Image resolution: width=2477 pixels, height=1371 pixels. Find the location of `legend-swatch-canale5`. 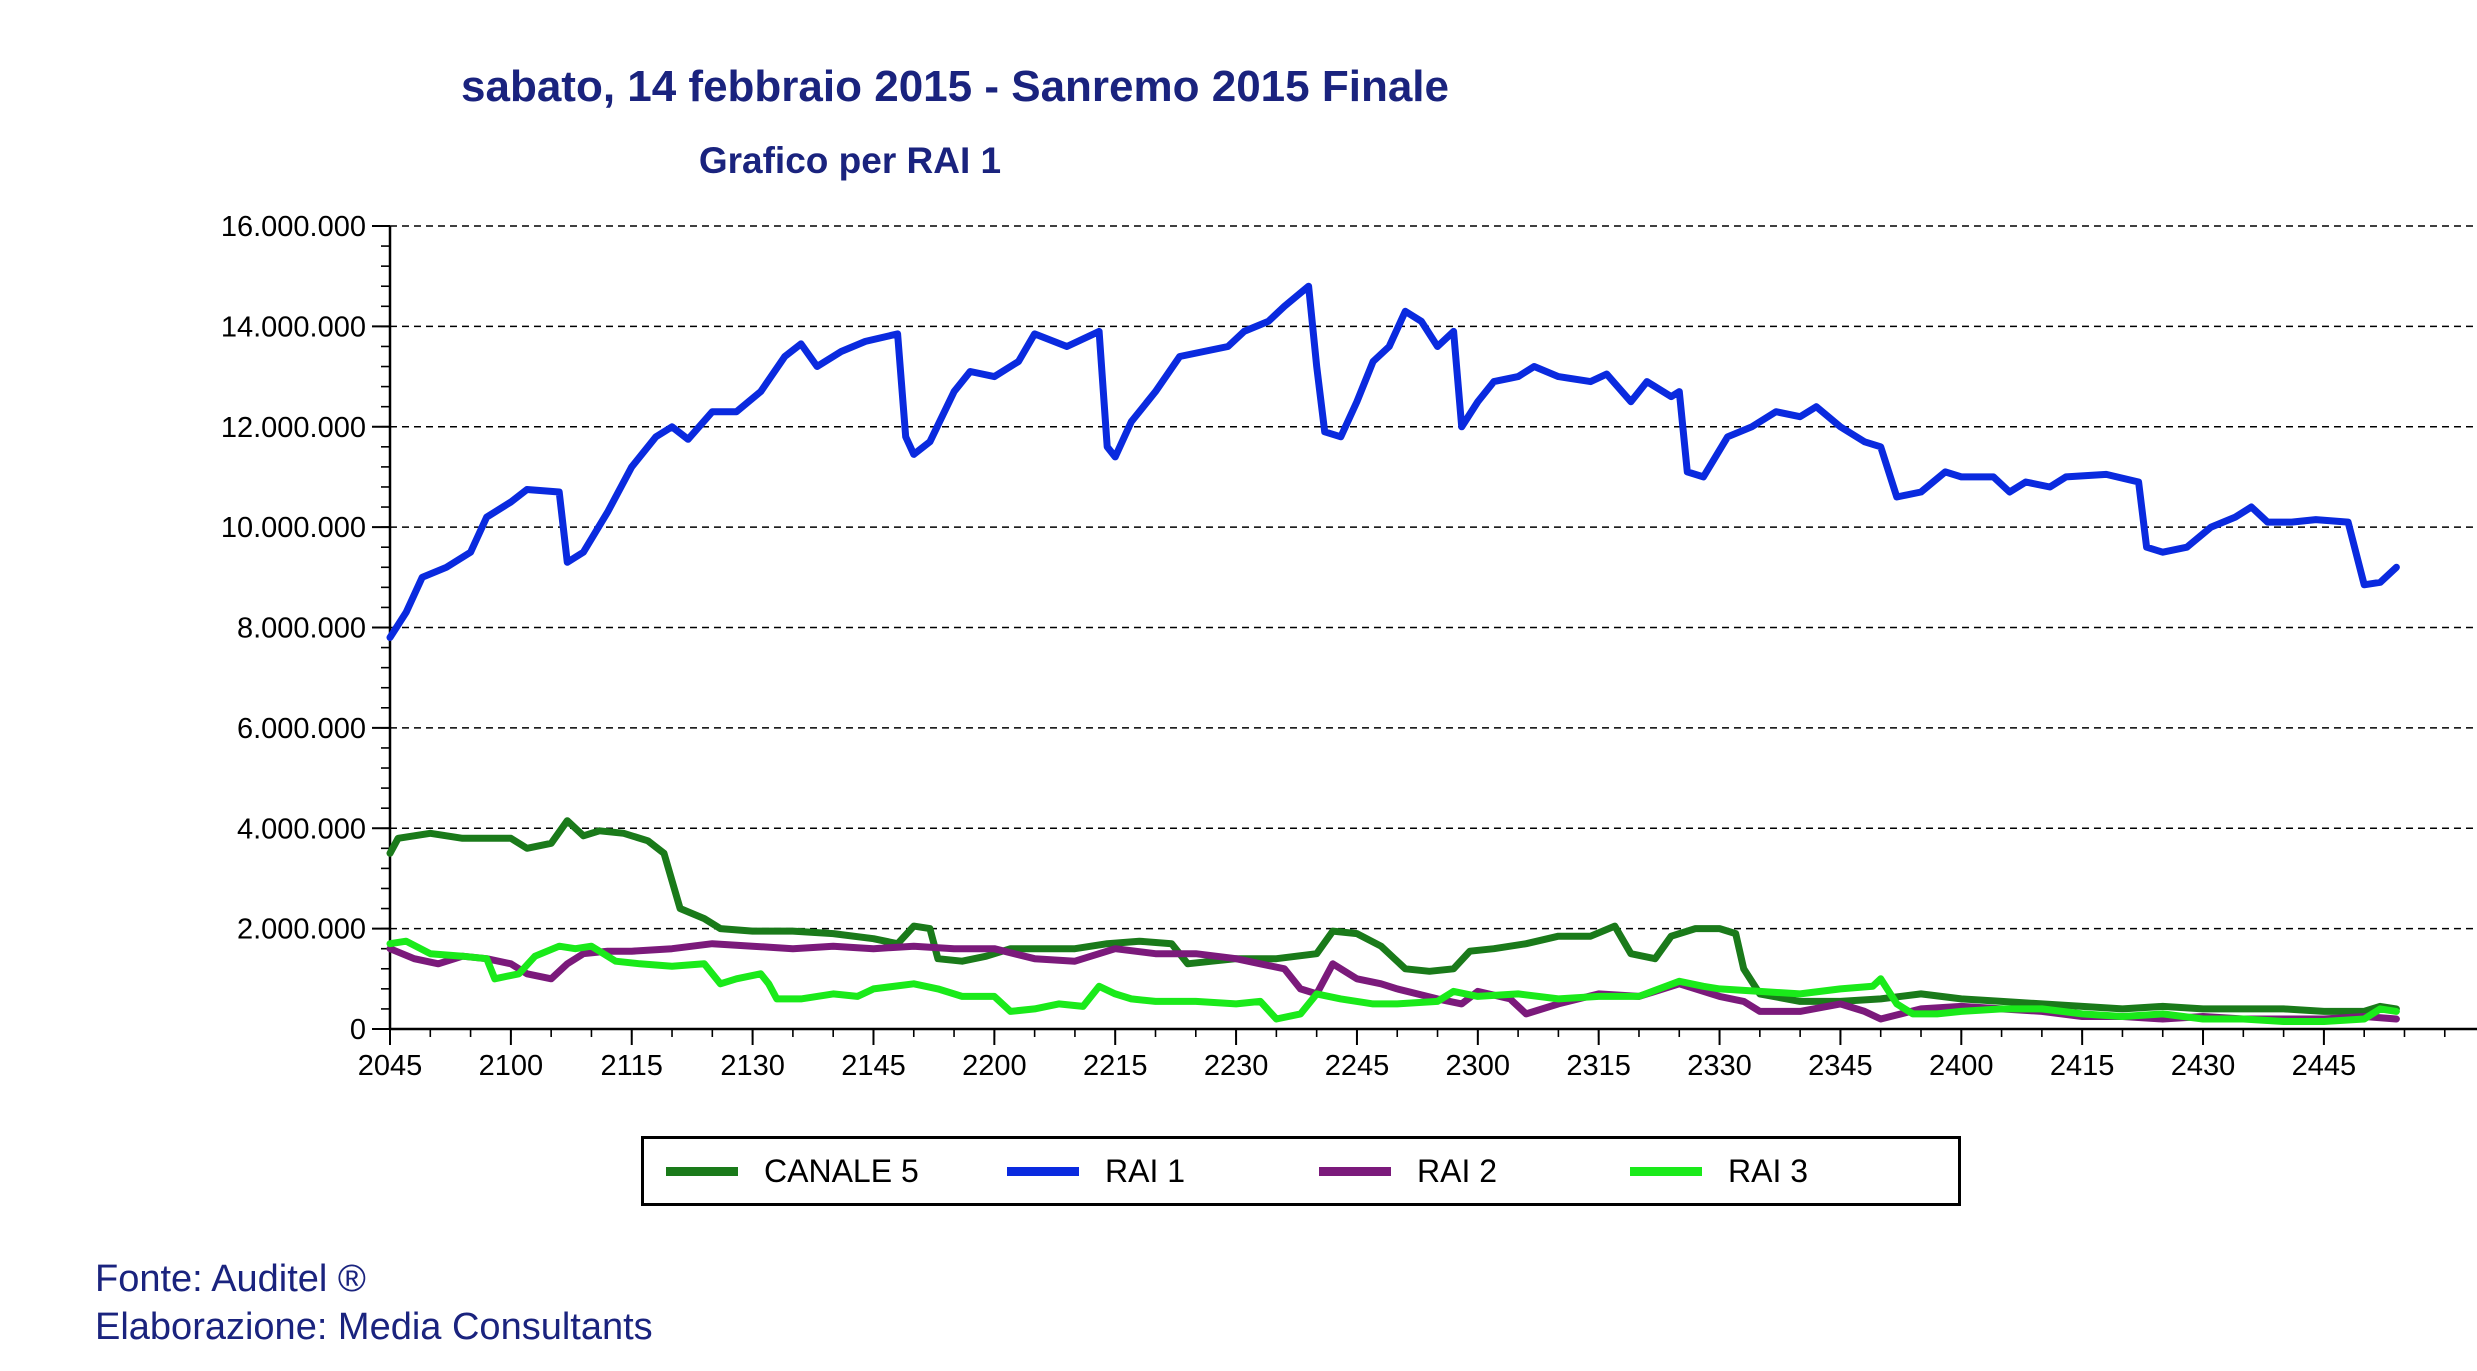

legend-swatch-canale5 is located at coordinates (702, 1171).